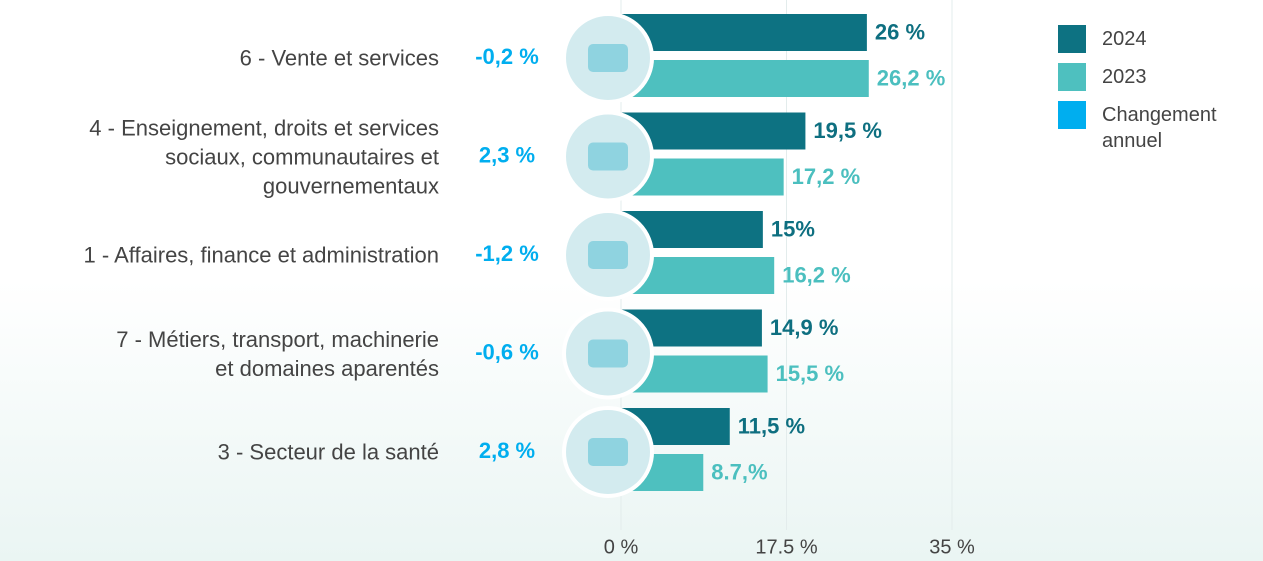 The width and height of the screenshot is (1263, 561). Describe the element at coordinates (1124, 39) in the screenshot. I see `legend-label: 2024` at that location.